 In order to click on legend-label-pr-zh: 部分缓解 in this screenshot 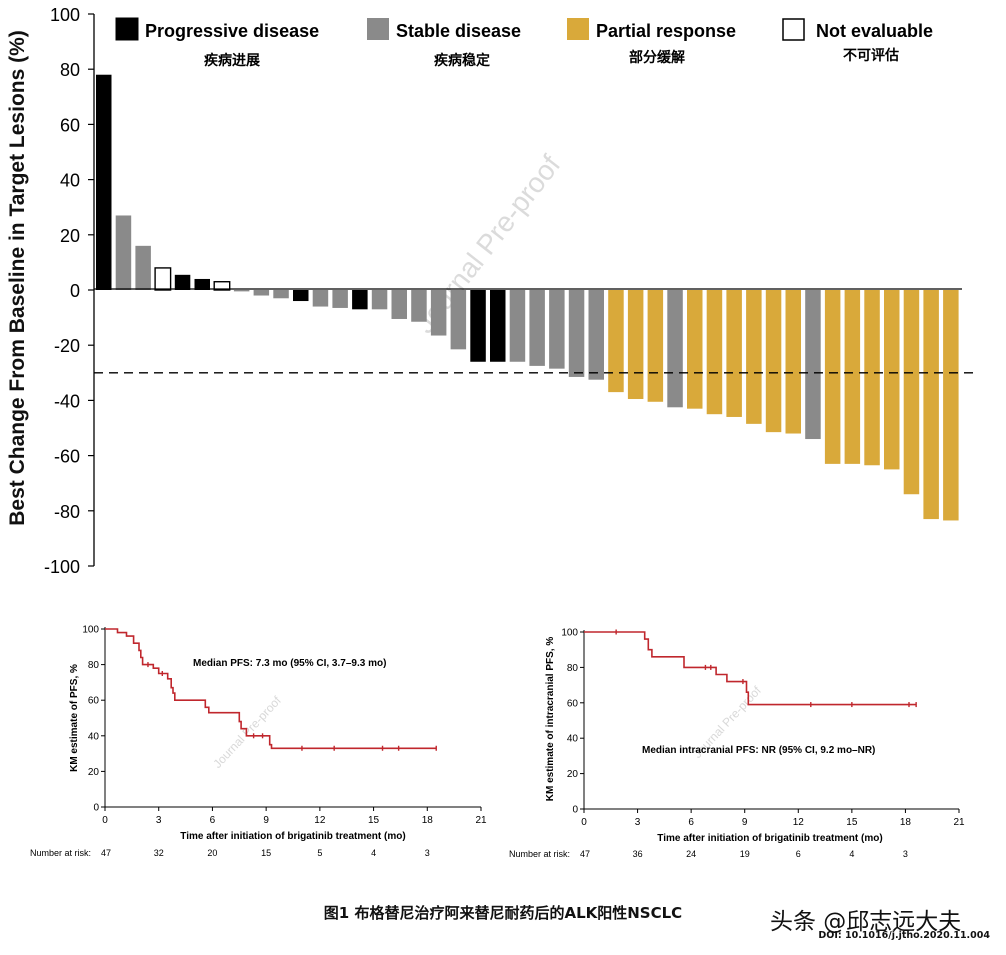, I will do `click(657, 57)`.